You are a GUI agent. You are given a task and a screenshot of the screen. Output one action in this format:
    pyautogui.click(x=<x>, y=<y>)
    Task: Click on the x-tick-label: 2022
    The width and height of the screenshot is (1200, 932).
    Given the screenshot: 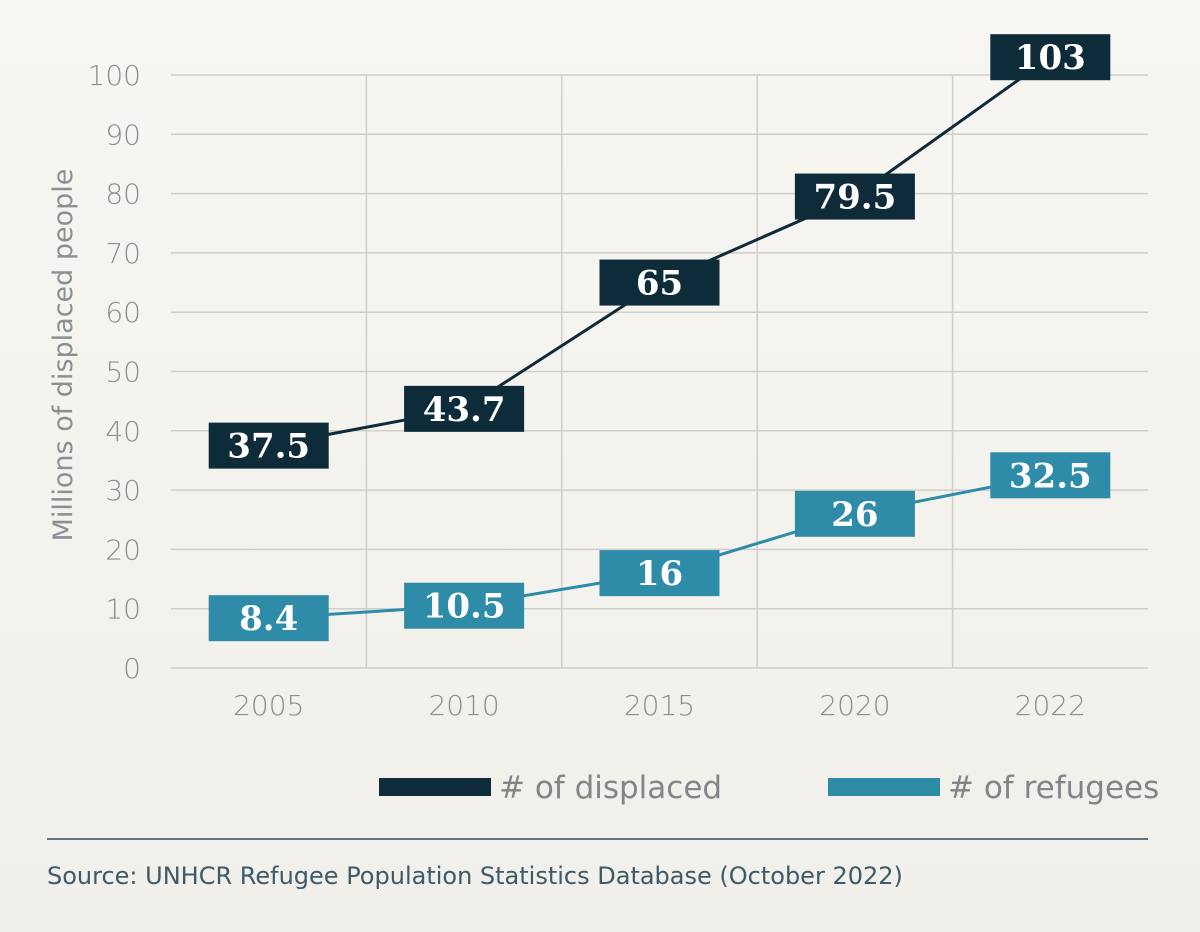 What is the action you would take?
    pyautogui.click(x=1050, y=705)
    